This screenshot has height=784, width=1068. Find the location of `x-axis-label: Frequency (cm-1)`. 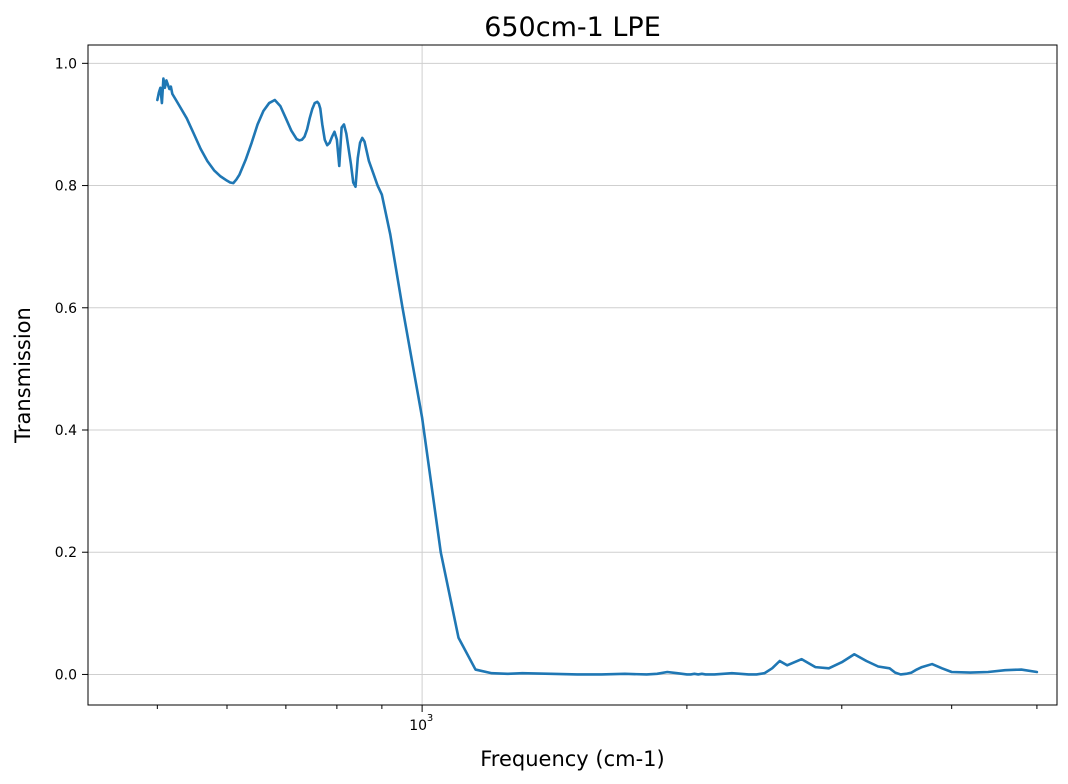

x-axis-label: Frequency (cm-1) is located at coordinates (572, 759).